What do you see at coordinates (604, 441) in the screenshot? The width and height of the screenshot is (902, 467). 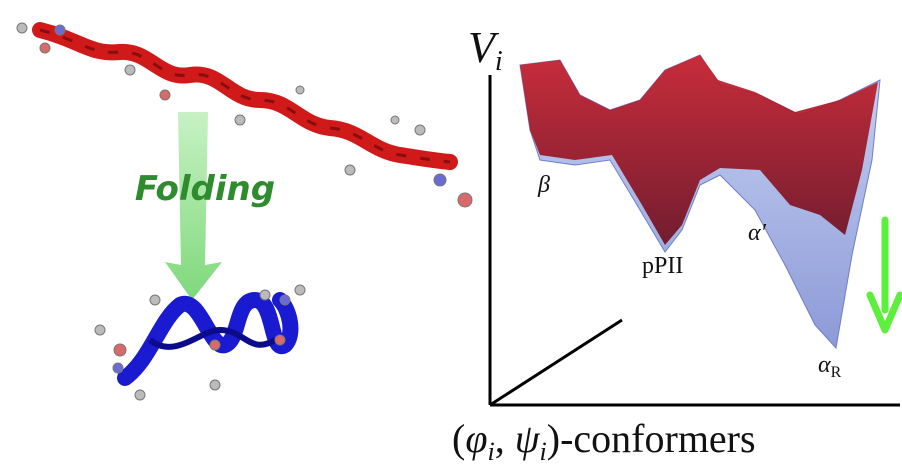 I see `conformer-axis-label: (φi, ψi)-conformers` at bounding box center [604, 441].